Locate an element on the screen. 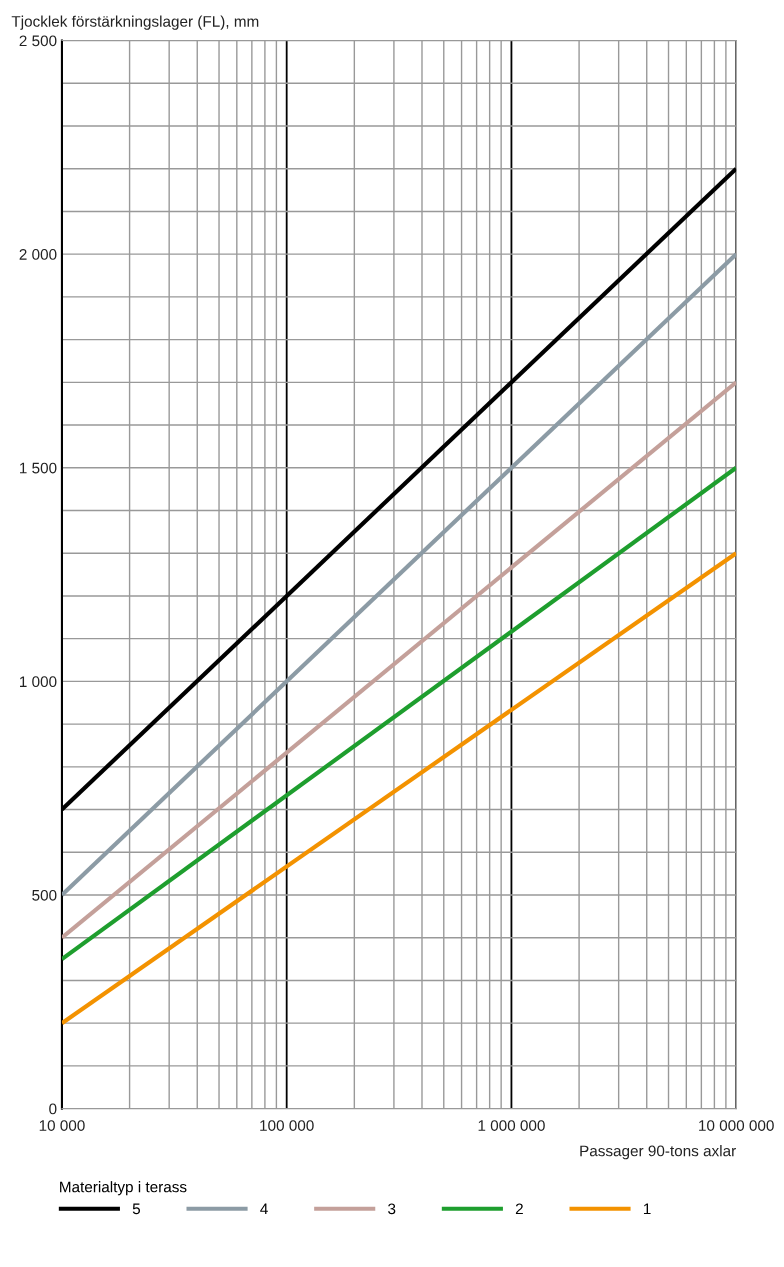  legend-label: 3 is located at coordinates (392, 1209).